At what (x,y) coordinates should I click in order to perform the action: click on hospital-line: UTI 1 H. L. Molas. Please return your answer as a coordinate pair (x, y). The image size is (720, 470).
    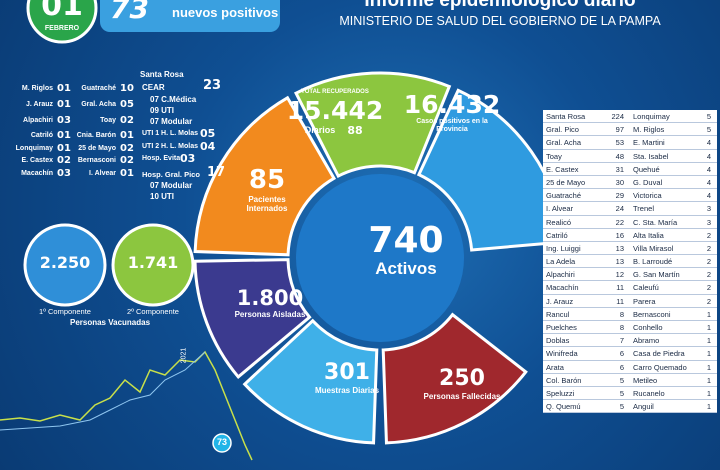
    Looking at the image, I should click on (170, 133).